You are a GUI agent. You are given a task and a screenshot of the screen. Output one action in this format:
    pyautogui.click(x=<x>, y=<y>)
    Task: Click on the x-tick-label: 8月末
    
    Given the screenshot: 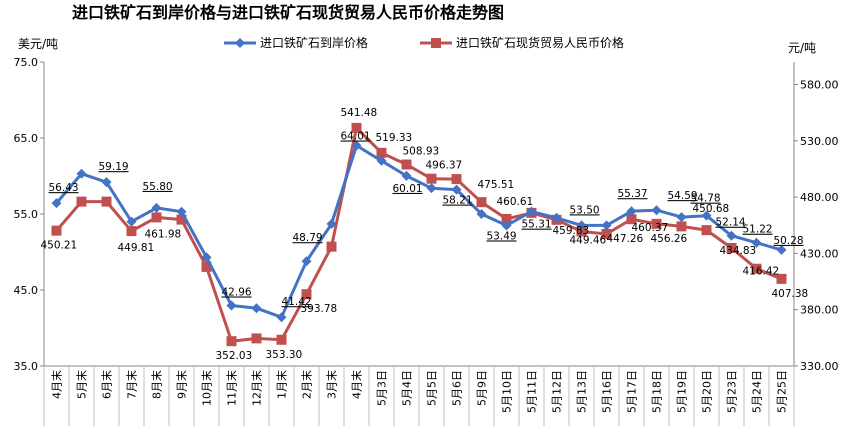 What is the action you would take?
    pyautogui.click(x=157, y=384)
    